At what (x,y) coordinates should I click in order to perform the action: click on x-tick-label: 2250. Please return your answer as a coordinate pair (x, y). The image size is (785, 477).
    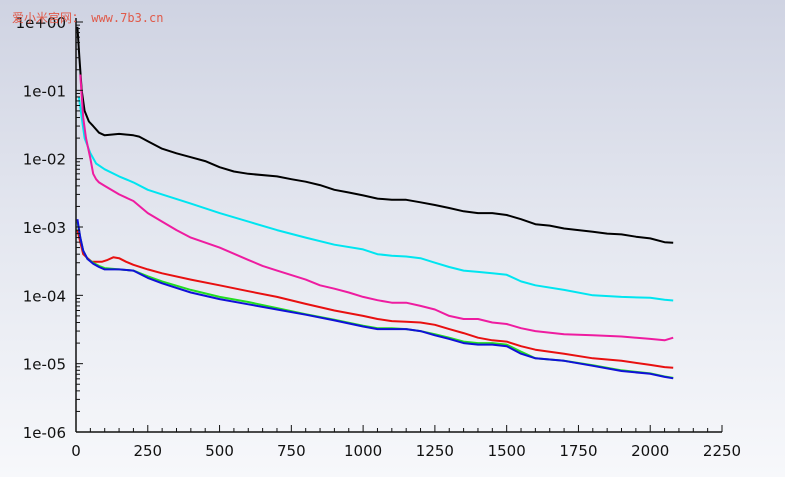
    Looking at the image, I should click on (722, 451).